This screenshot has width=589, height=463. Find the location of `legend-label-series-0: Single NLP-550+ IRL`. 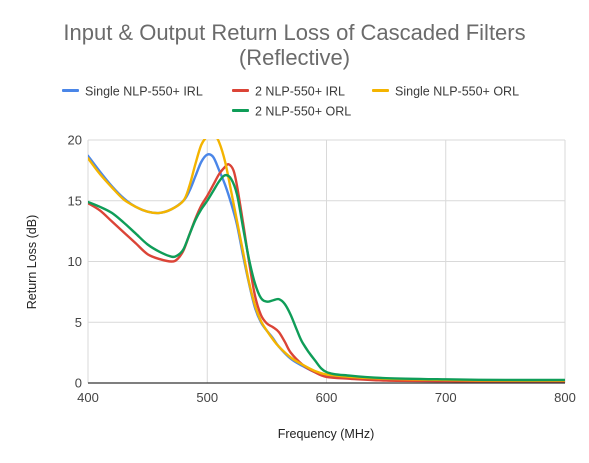

legend-label-series-0: Single NLP-550+ IRL is located at coordinates (144, 91).